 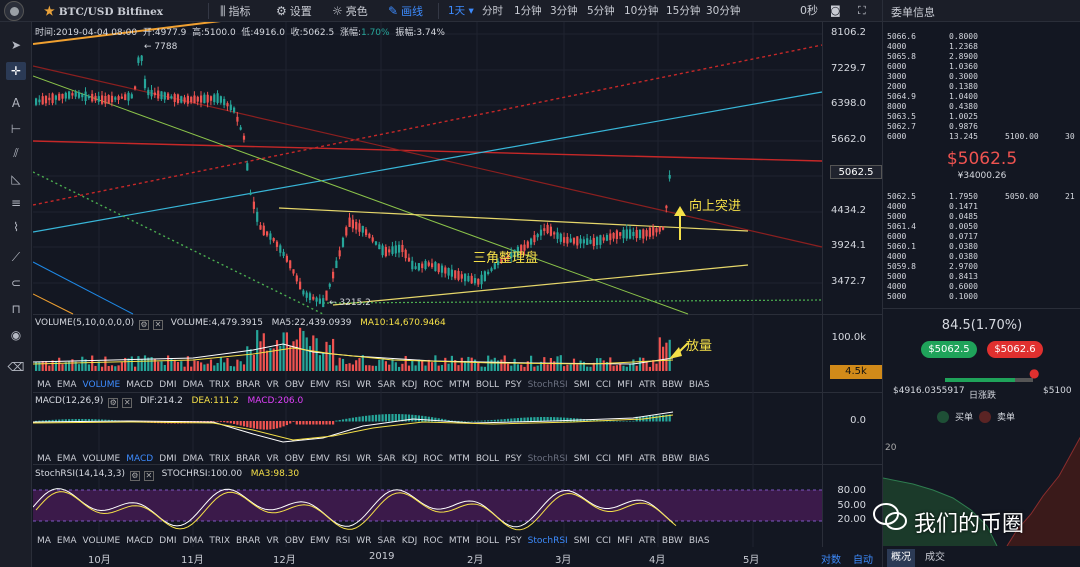 I want to click on sell-price-button: $5062.6, so click(x=1015, y=349).